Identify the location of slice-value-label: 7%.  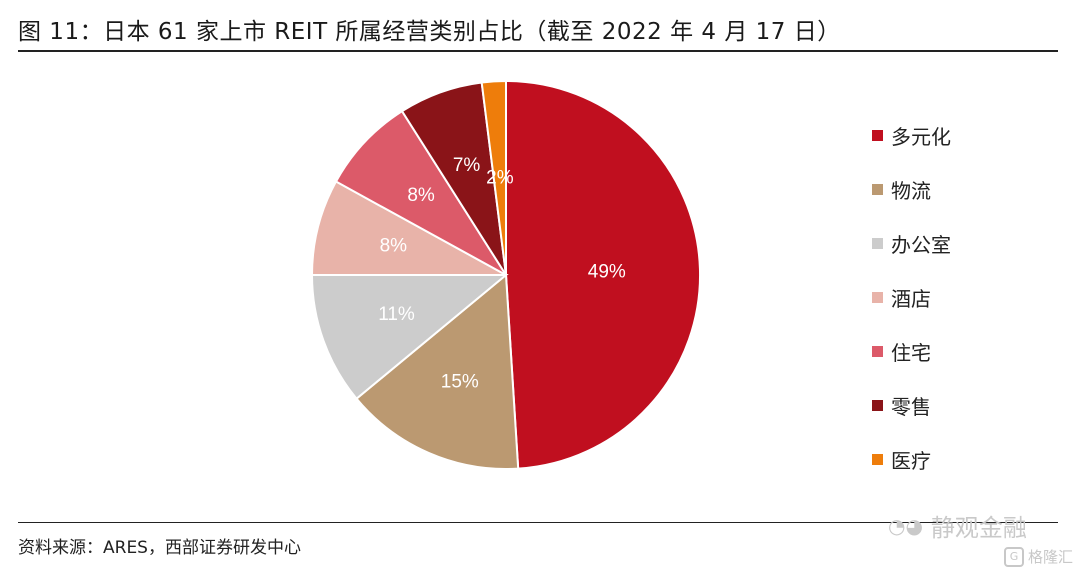
(467, 165).